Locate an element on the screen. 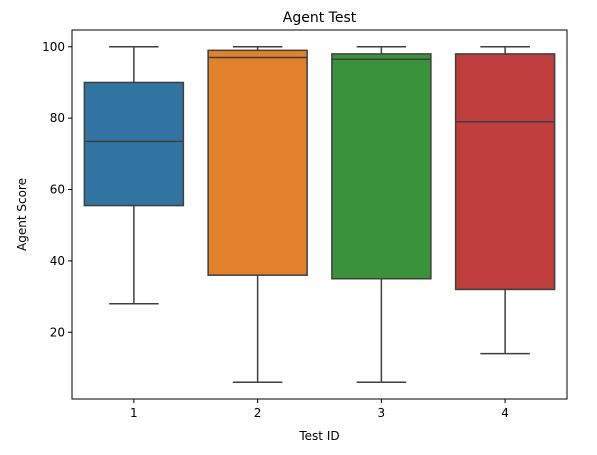 The height and width of the screenshot is (455, 597). y-tick-label: 60 is located at coordinates (57, 190).